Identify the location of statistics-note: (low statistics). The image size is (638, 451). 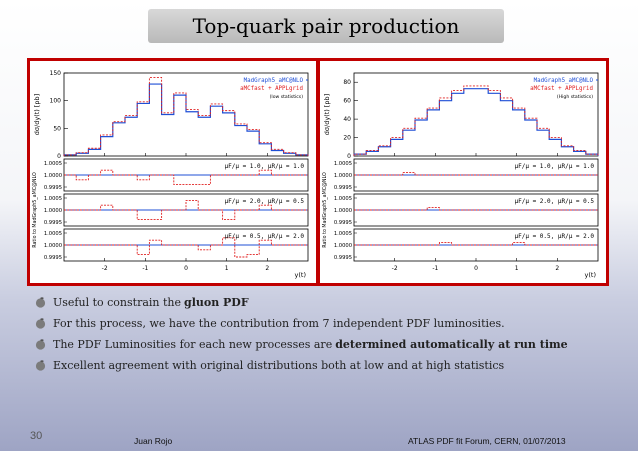
(287, 97).